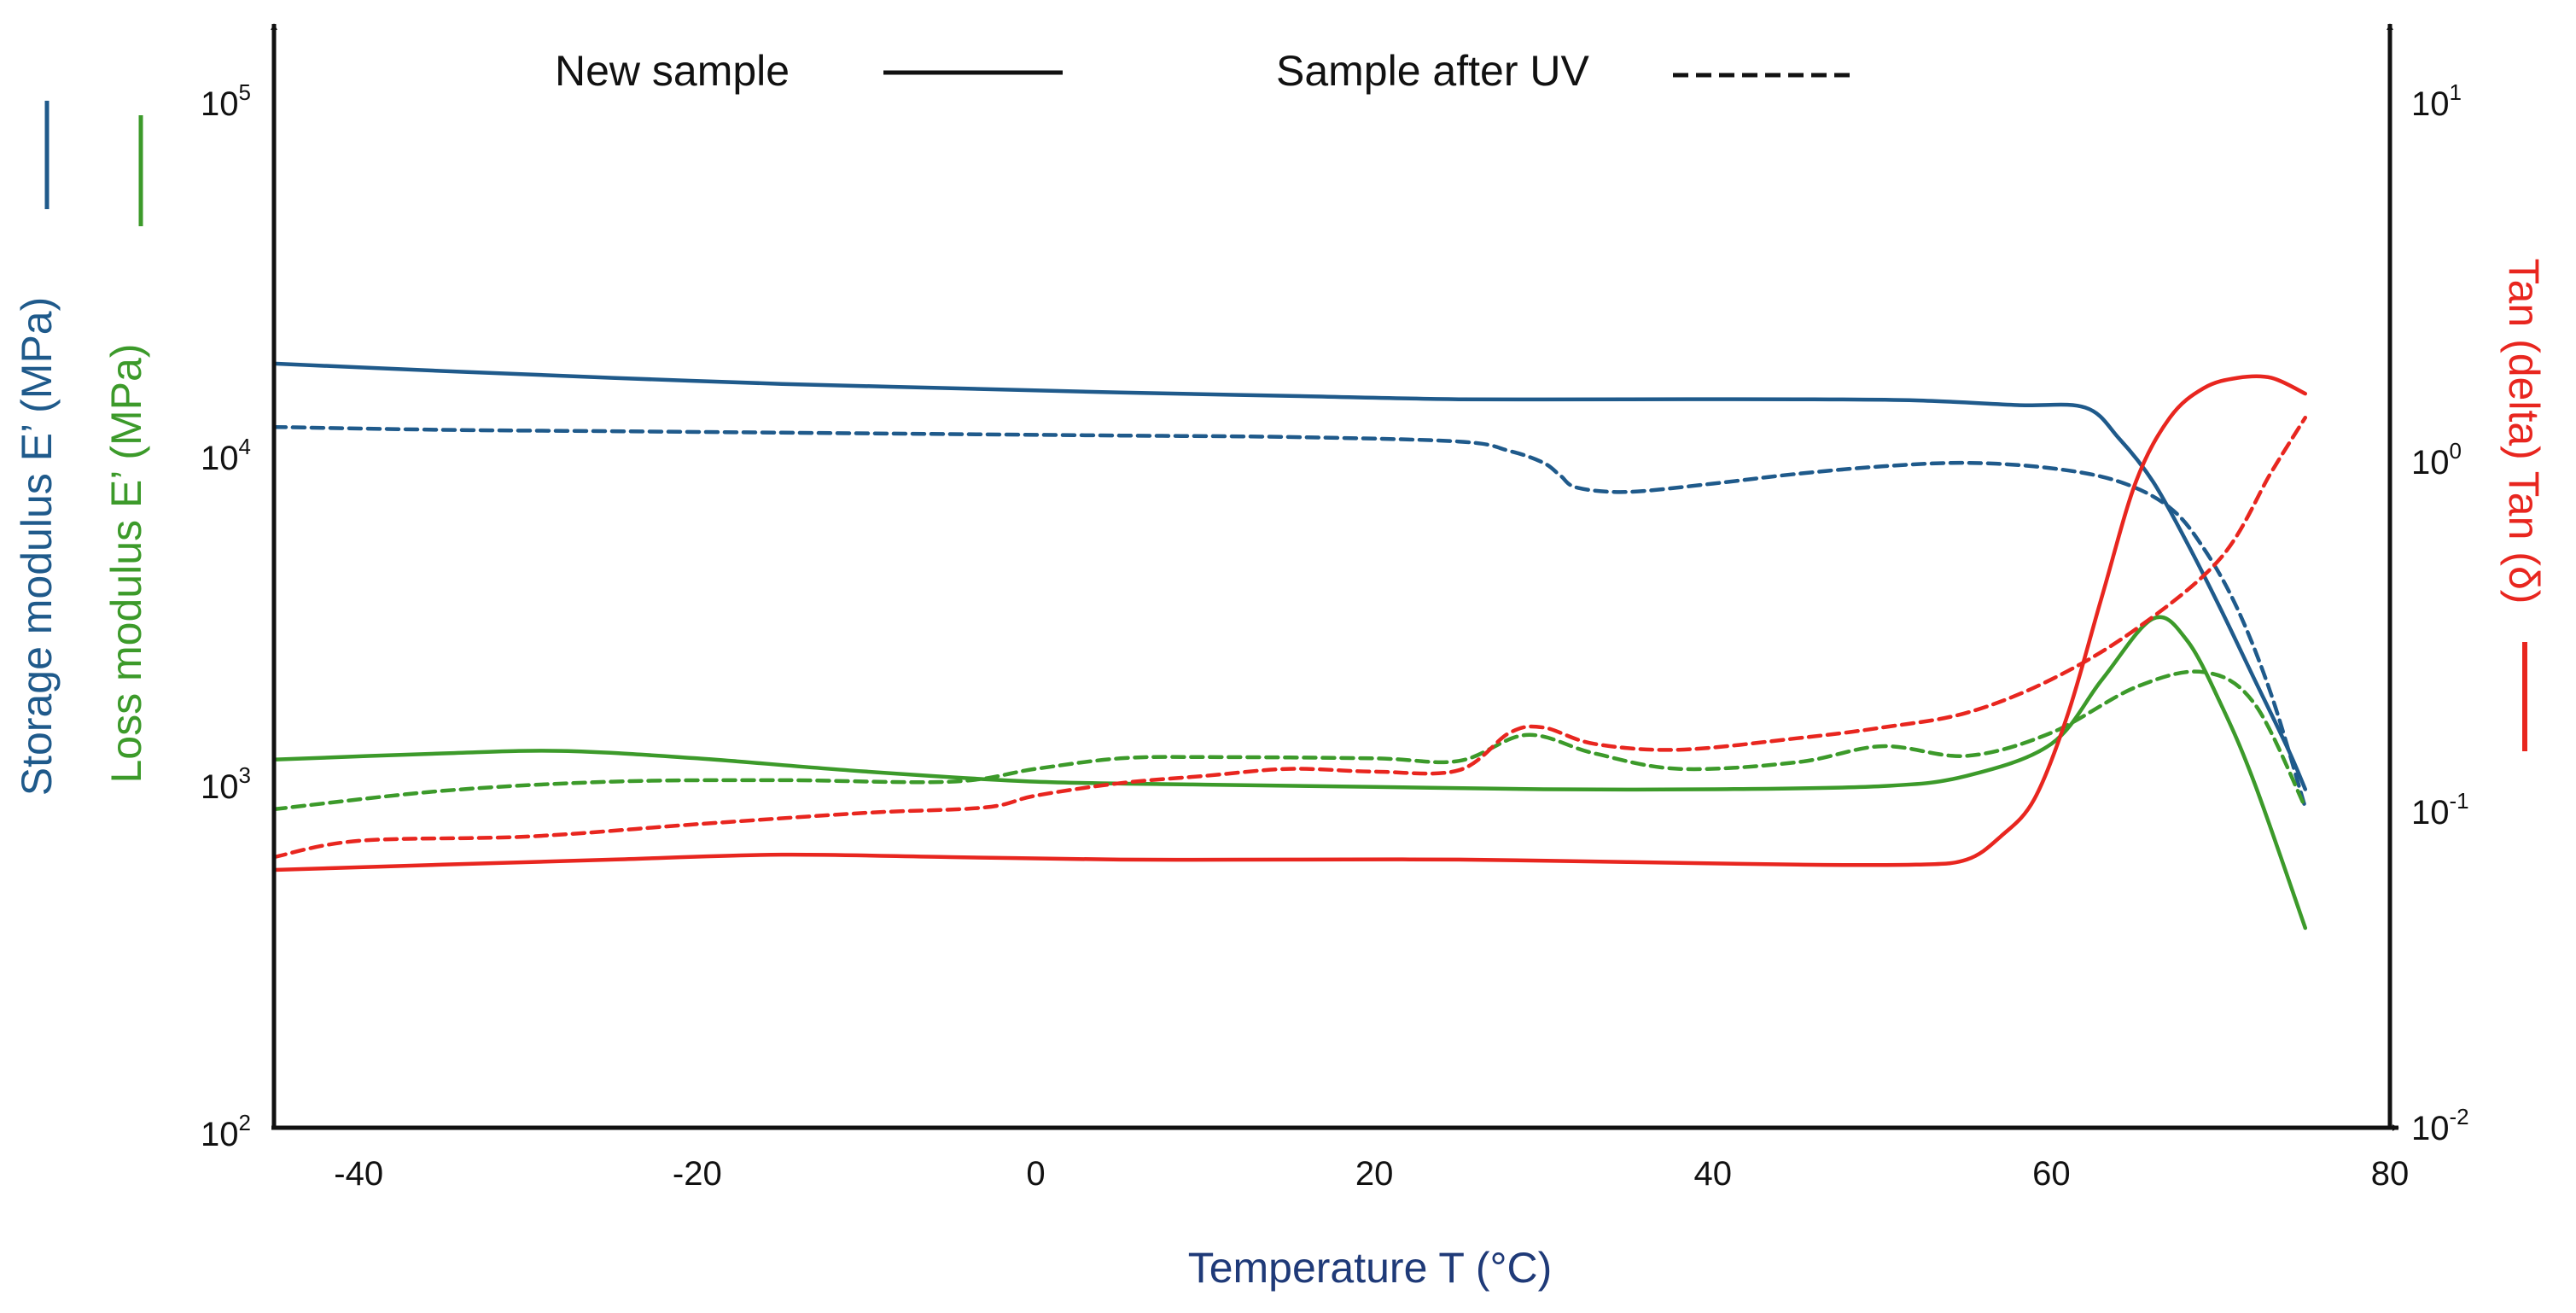  Describe the element at coordinates (697, 1174) in the screenshot. I see `x-tick-label: -20` at that location.